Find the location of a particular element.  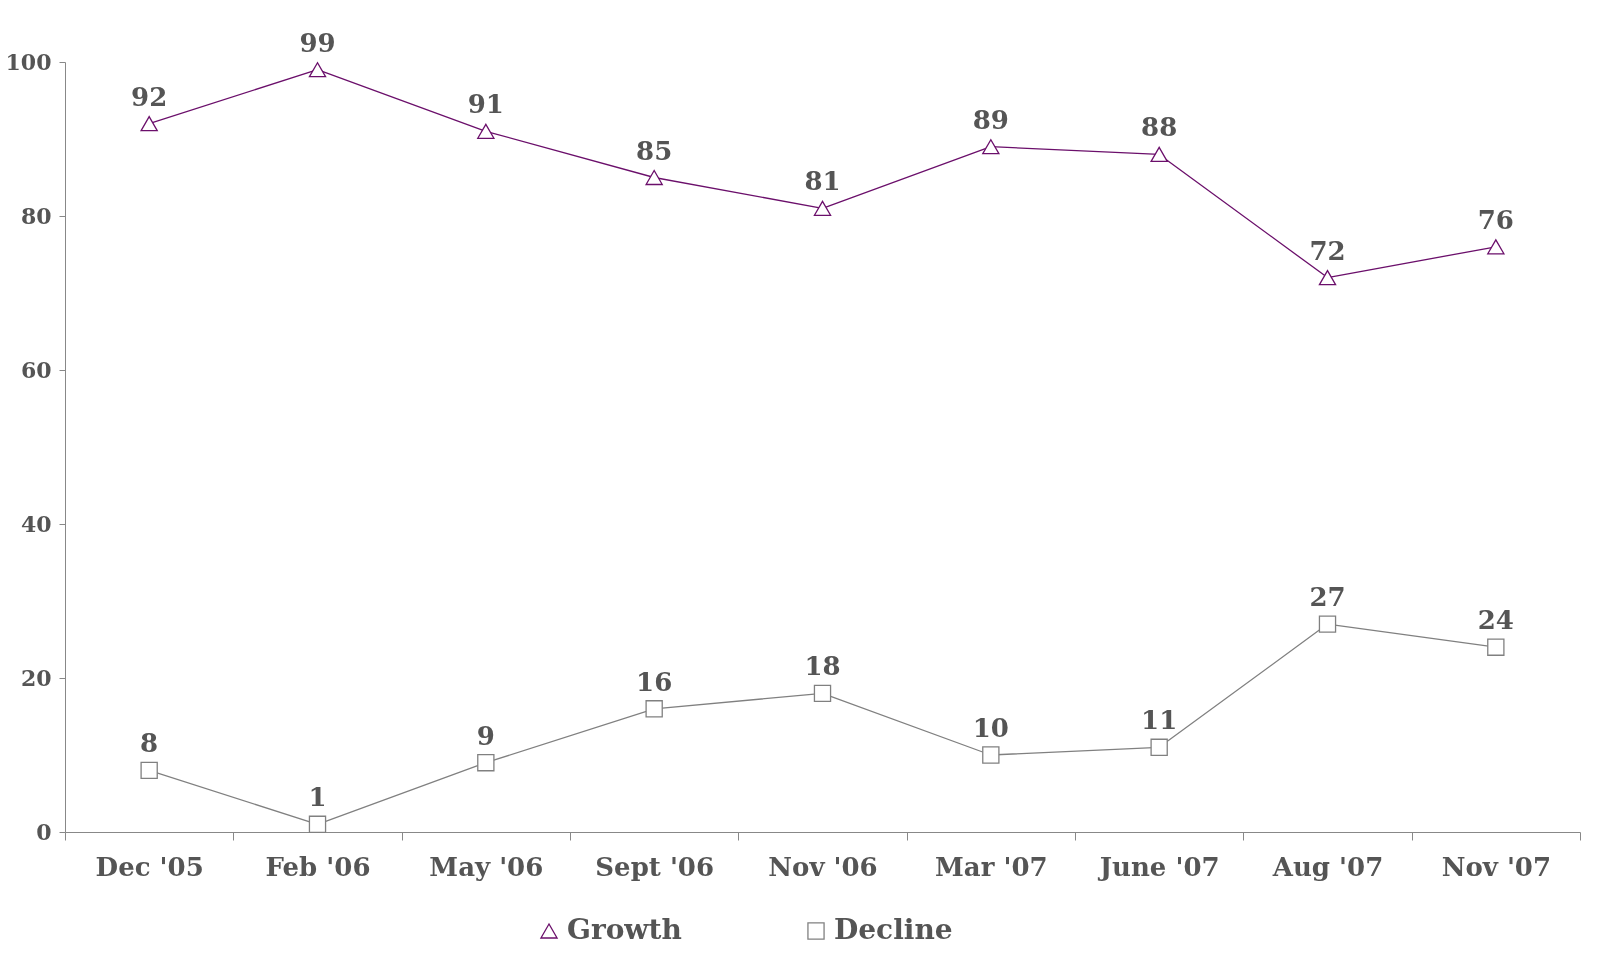

x-tick-label: Dec '05 is located at coordinates (149, 866).